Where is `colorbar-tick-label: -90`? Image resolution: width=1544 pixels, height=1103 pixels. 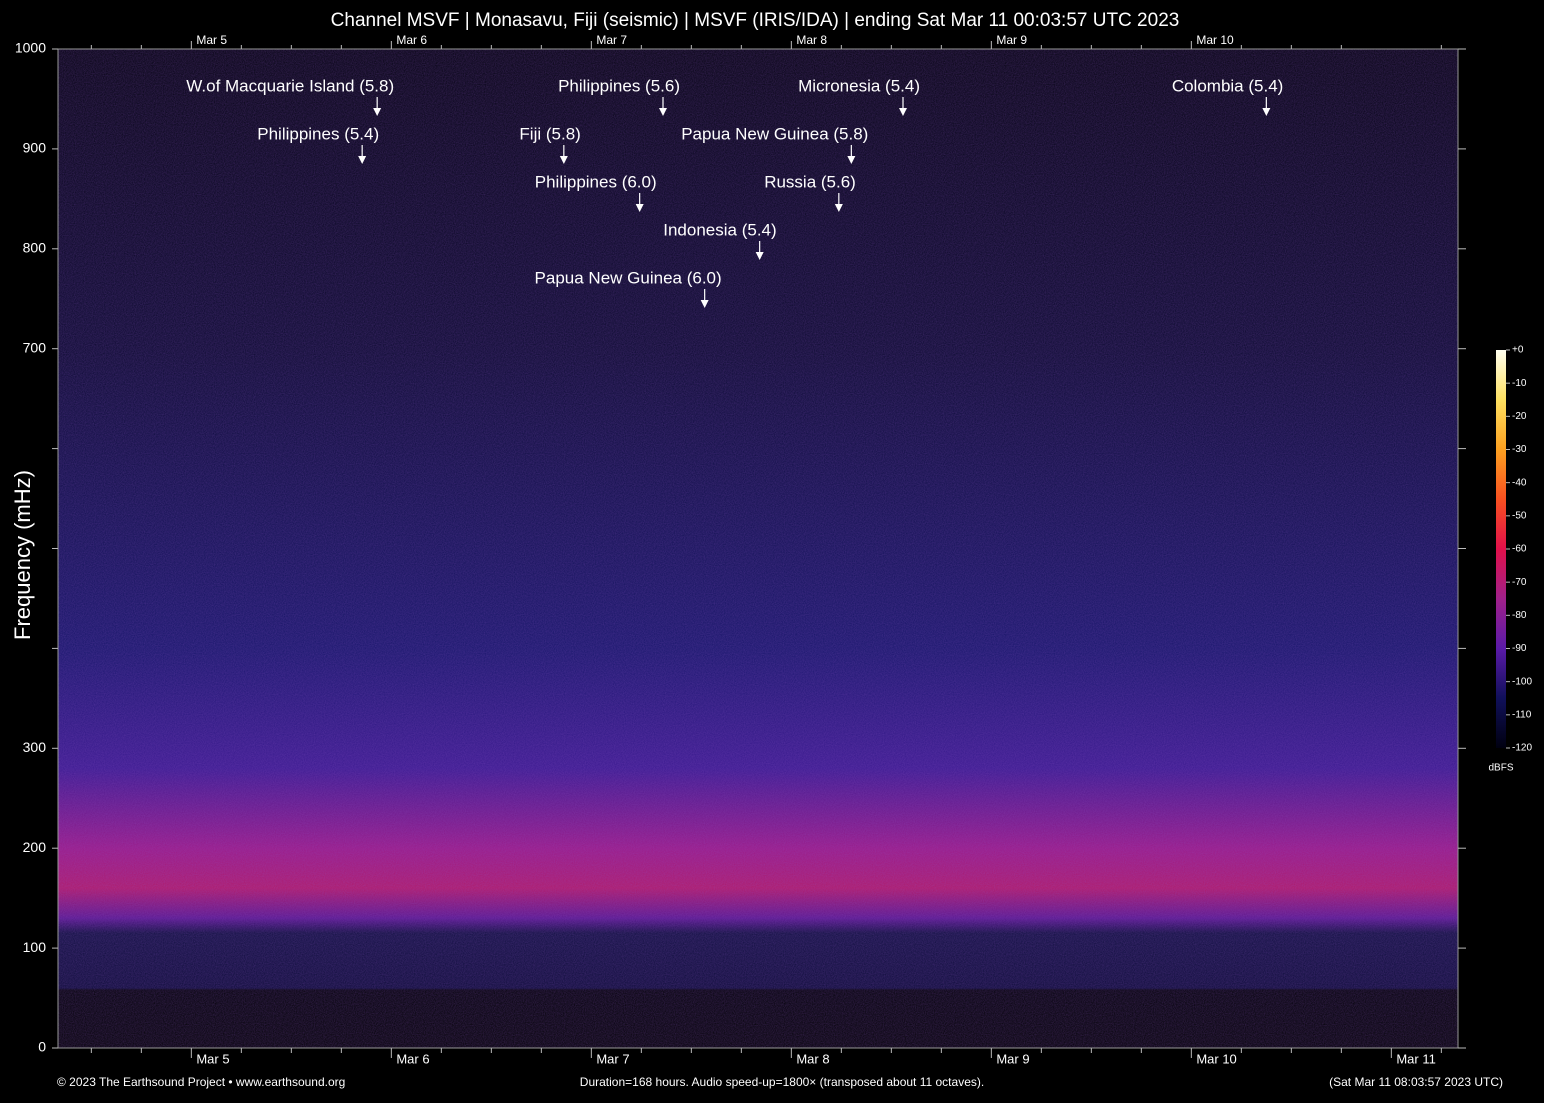
colorbar-tick-label: -90 is located at coordinates (1519, 648).